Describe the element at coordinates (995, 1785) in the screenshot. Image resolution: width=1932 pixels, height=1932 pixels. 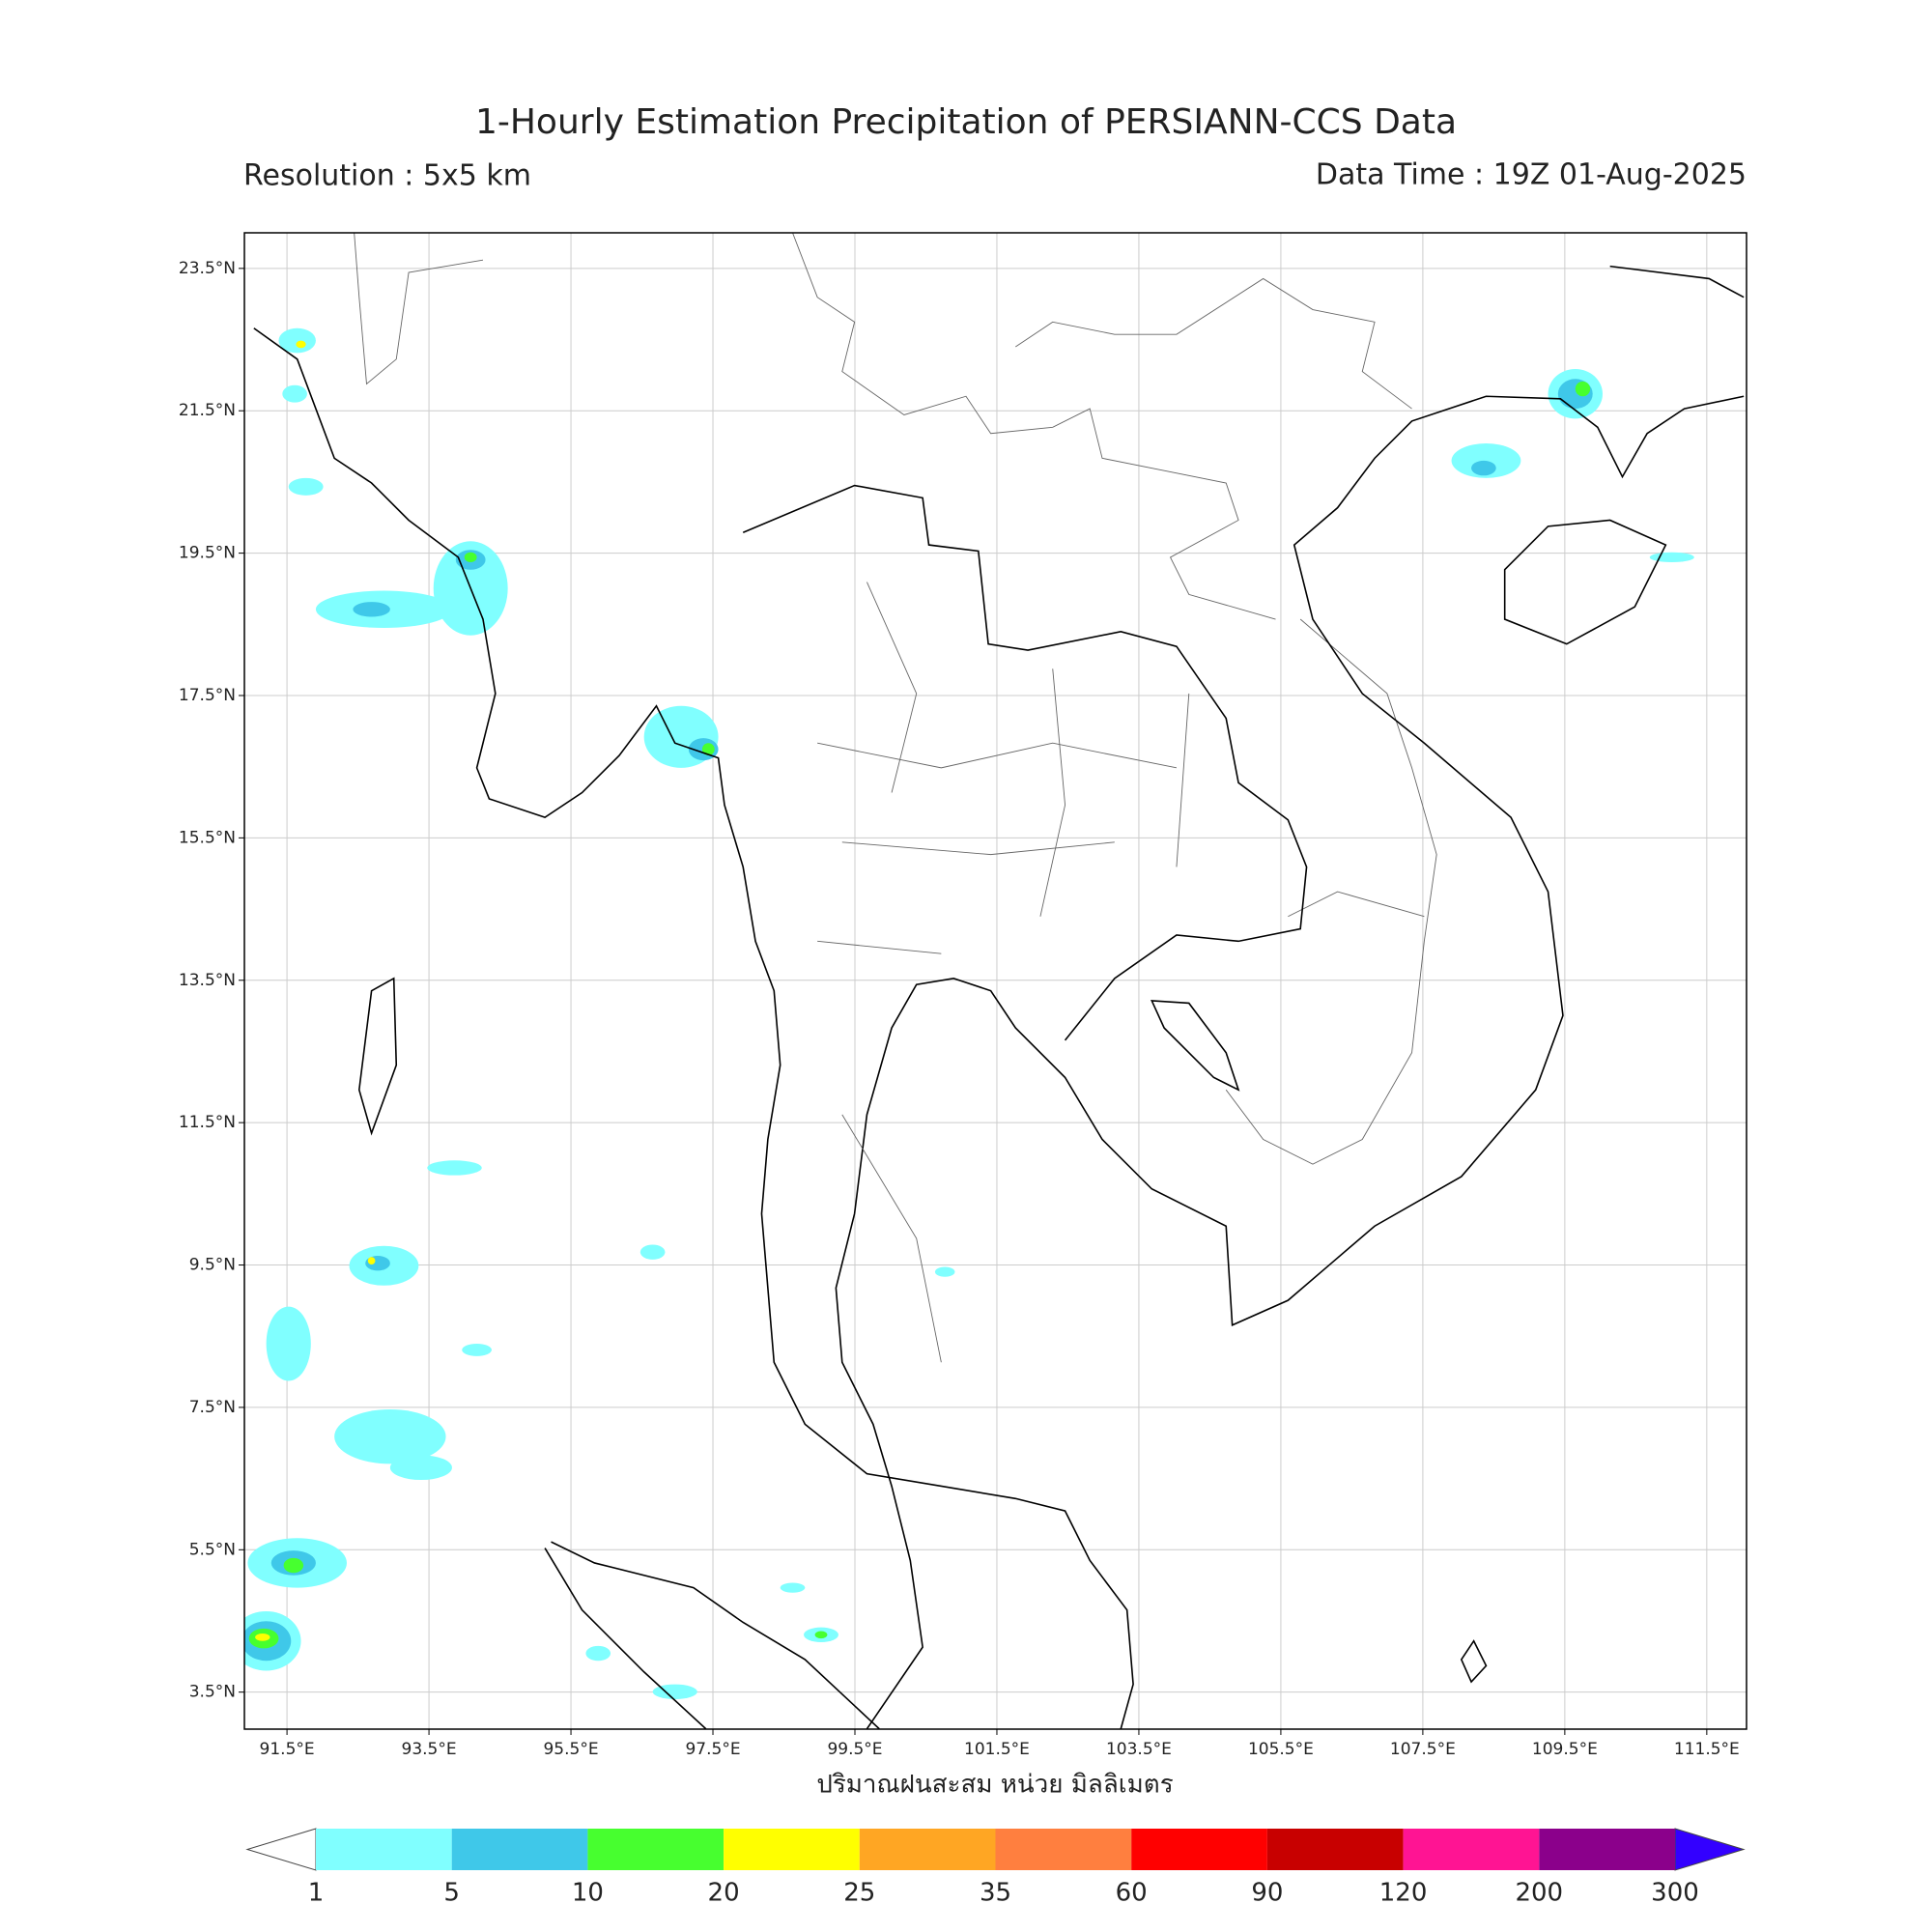
I see `x-axis-label: ปริมาณฝนสะสม หน่วย มิลลิเมตร` at that location.